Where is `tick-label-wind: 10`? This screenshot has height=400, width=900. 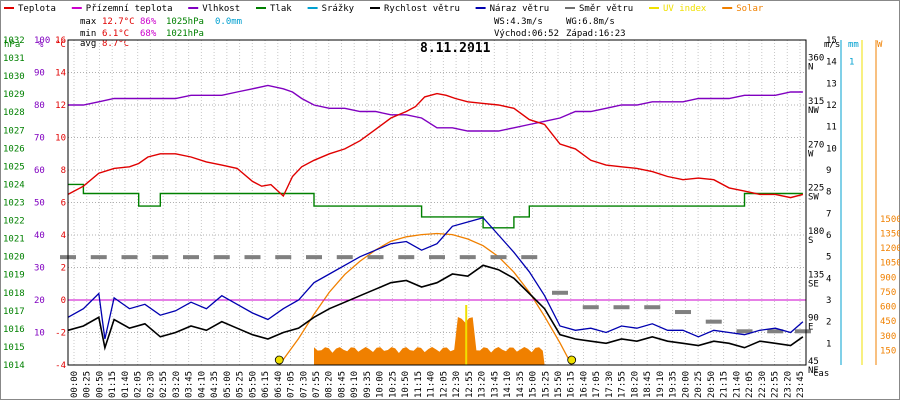
tick-label-wind: 10 is located at coordinates (831, 149).